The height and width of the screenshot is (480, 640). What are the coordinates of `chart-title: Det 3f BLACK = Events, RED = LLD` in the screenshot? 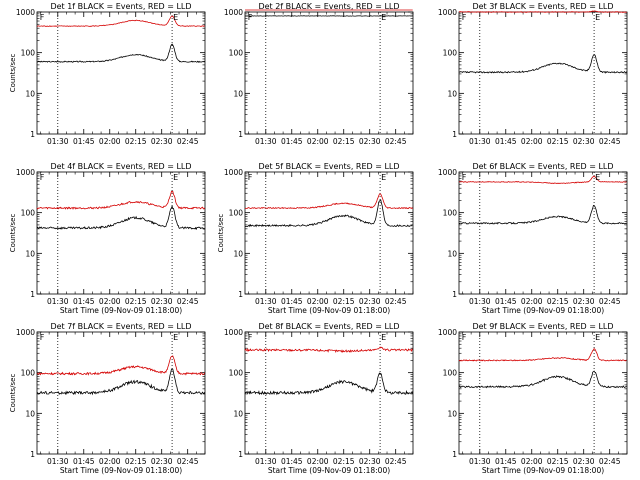 It's located at (542, 6).